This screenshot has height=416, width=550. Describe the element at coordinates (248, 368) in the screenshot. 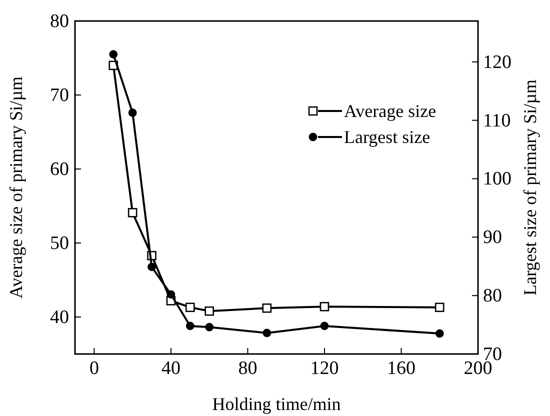

I see `x-tick-label: 80` at that location.